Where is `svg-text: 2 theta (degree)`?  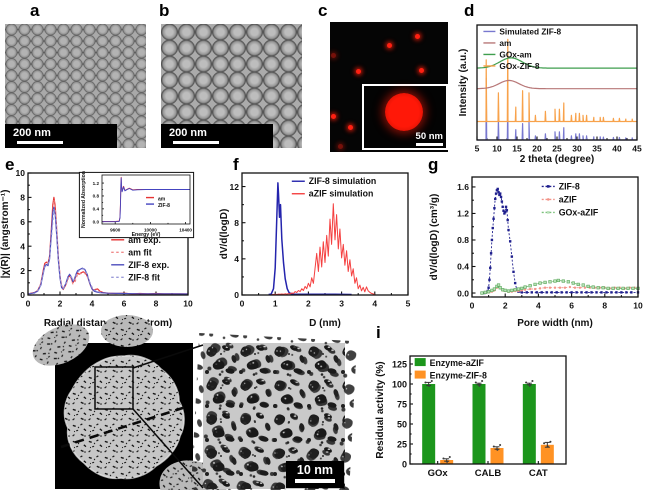
svg-text: 2 theta (degree) is located at coordinates (557, 159).